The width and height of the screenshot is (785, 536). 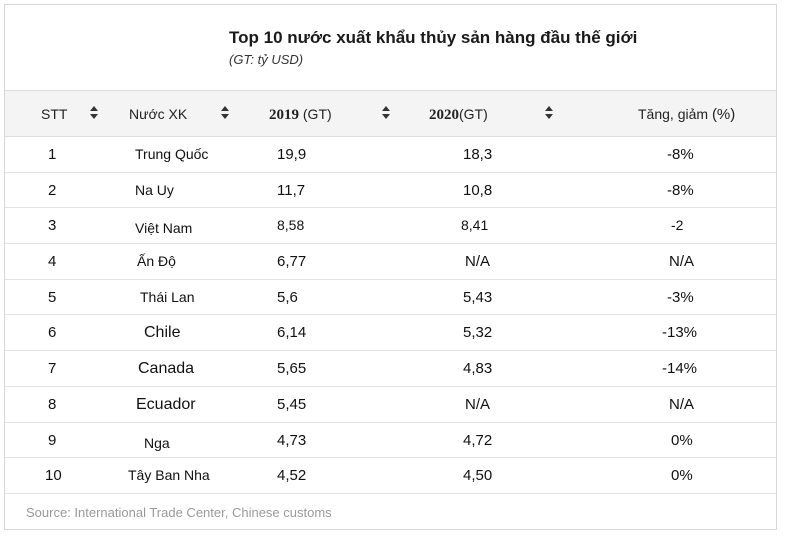 What do you see at coordinates (52, 297) in the screenshot?
I see `cell-stt: 5` at bounding box center [52, 297].